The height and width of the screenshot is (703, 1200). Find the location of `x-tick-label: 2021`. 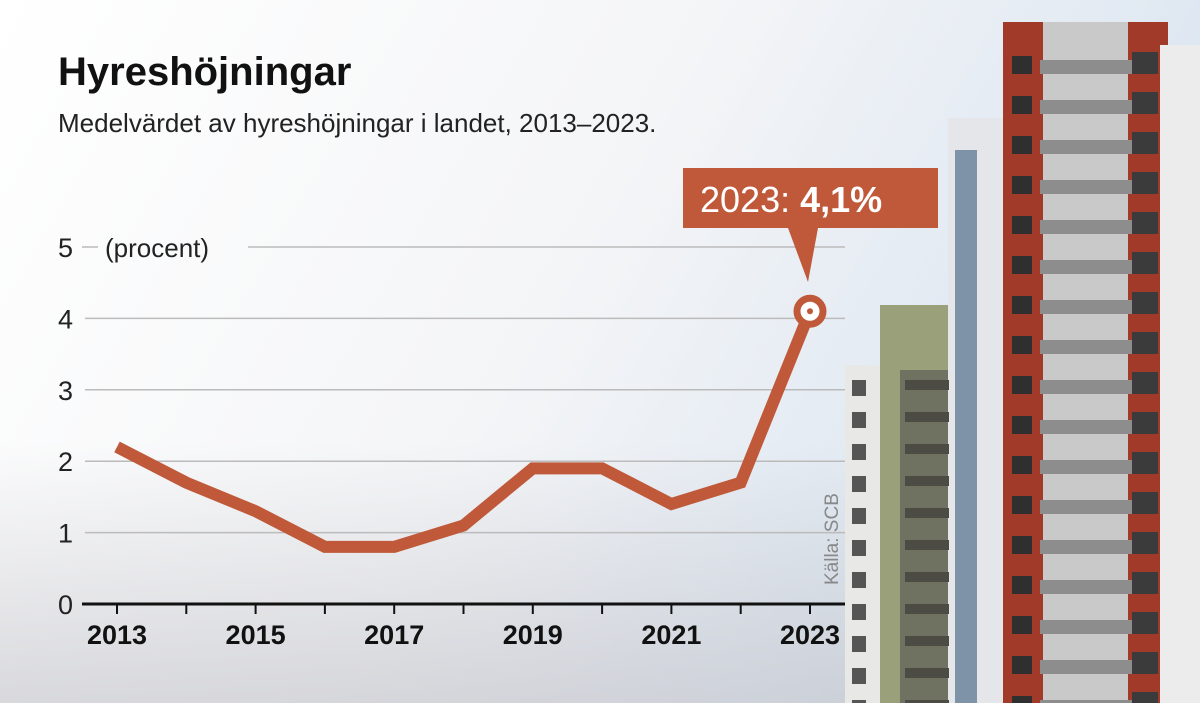

x-tick-label: 2021 is located at coordinates (671, 635).